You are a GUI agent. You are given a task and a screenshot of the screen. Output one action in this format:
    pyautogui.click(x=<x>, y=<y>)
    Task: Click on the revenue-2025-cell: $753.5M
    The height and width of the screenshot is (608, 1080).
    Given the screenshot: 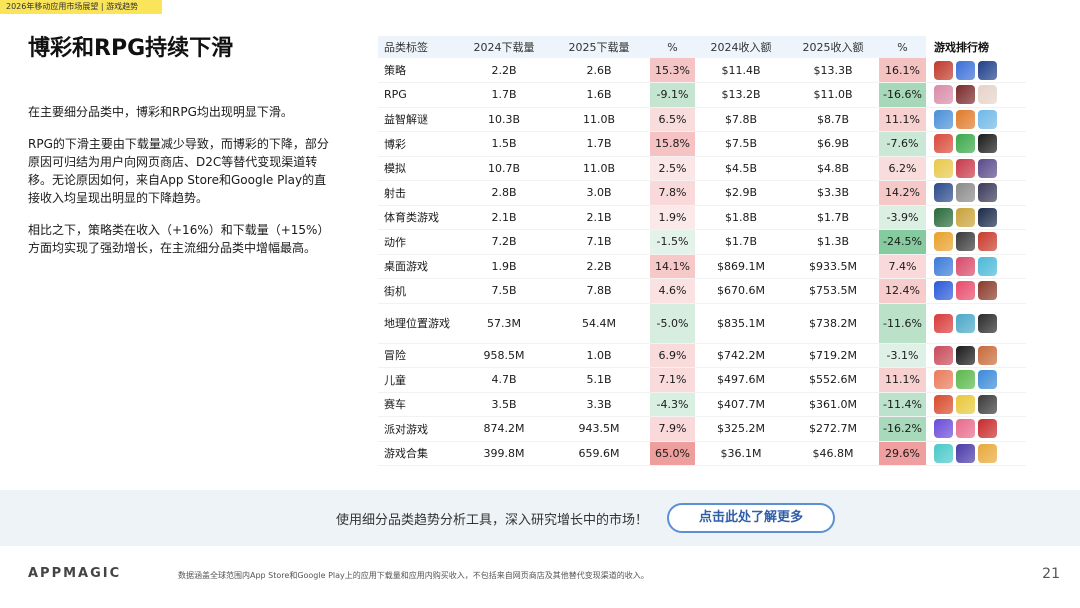 What is the action you would take?
    pyautogui.click(x=833, y=291)
    